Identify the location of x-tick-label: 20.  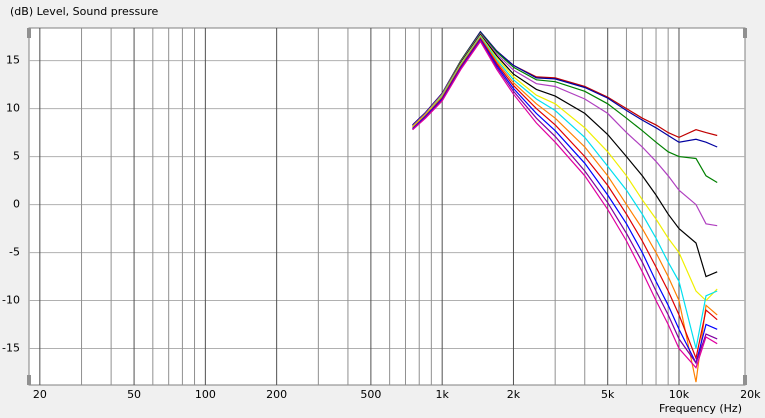
(40, 394).